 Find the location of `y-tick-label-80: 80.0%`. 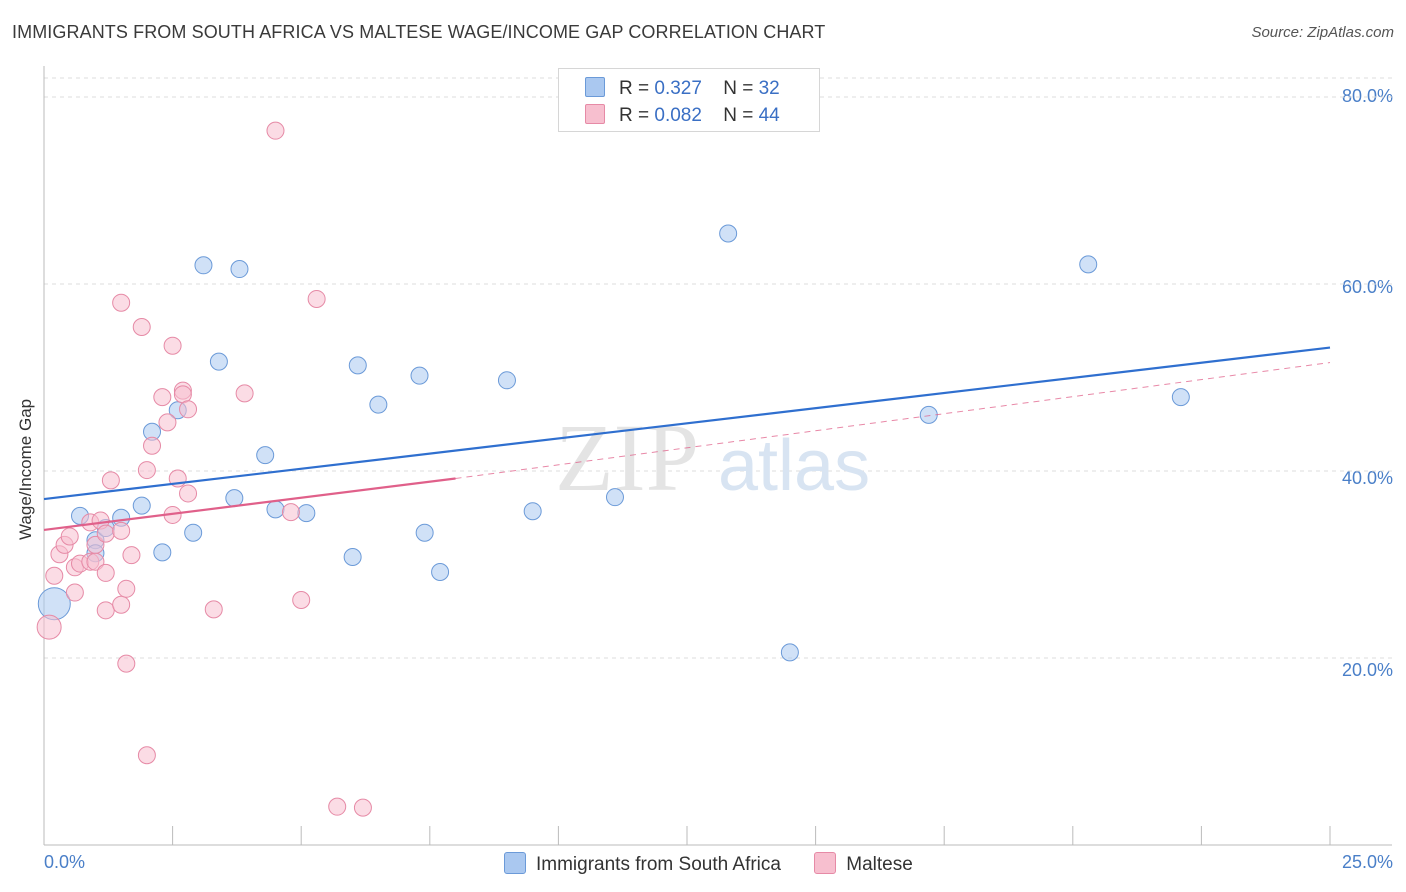

y-tick-label-80: 80.0% is located at coordinates (1367, 96).